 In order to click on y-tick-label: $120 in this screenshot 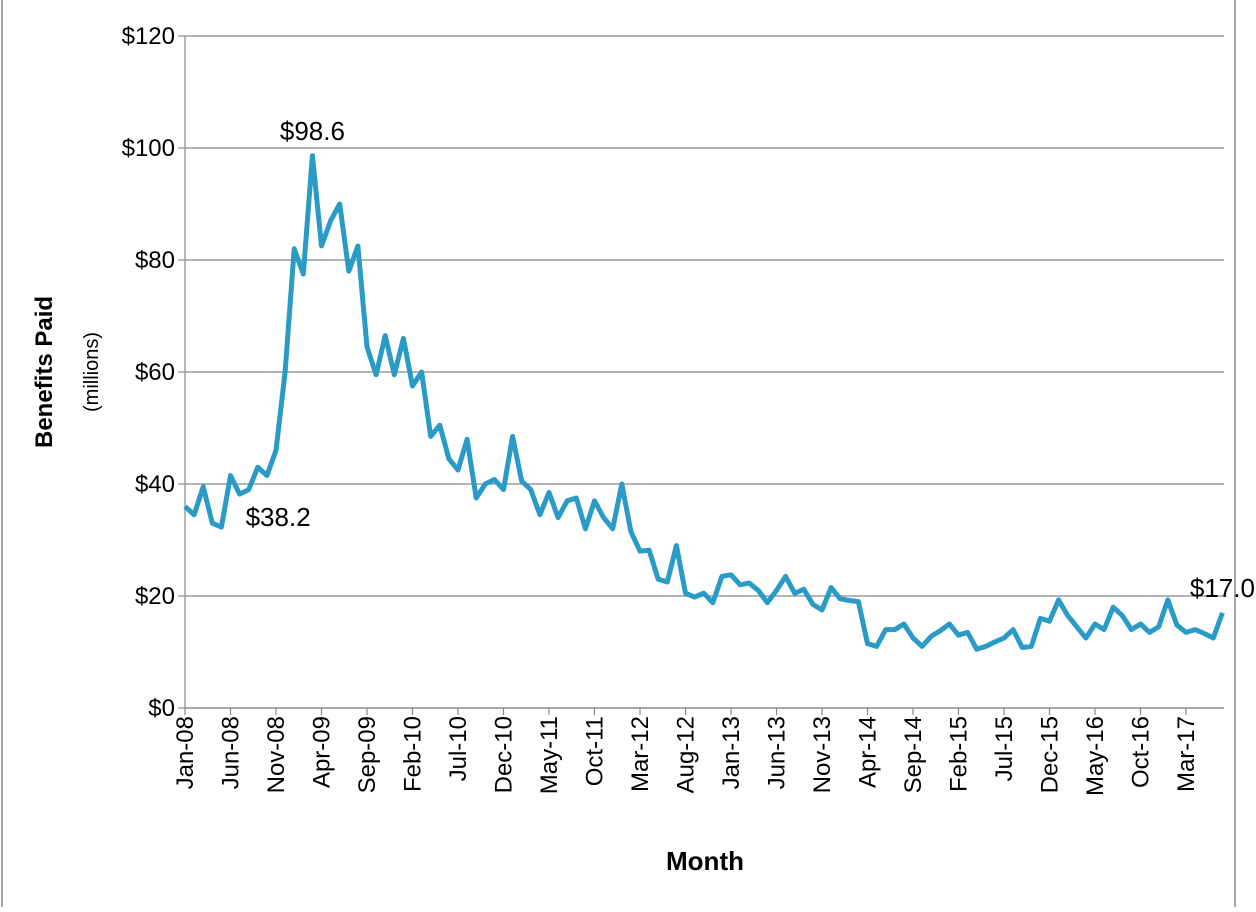, I will do `click(148, 36)`.